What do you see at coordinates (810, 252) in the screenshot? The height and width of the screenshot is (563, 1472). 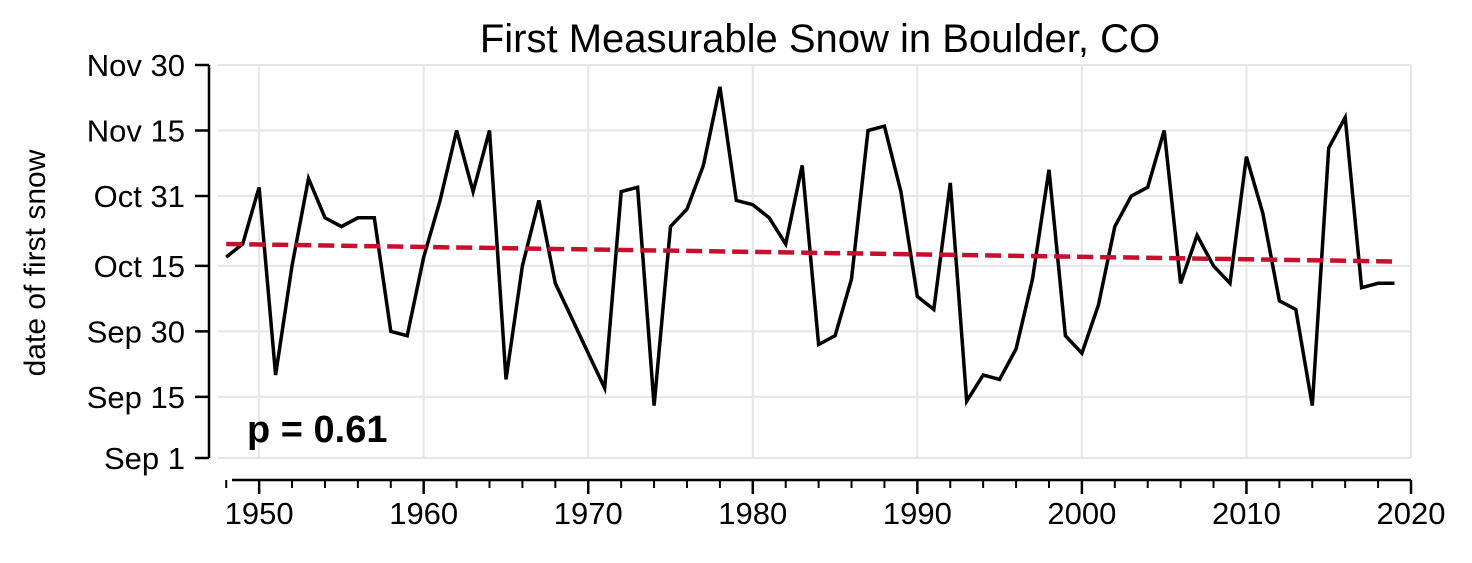 I see `trend-line` at bounding box center [810, 252].